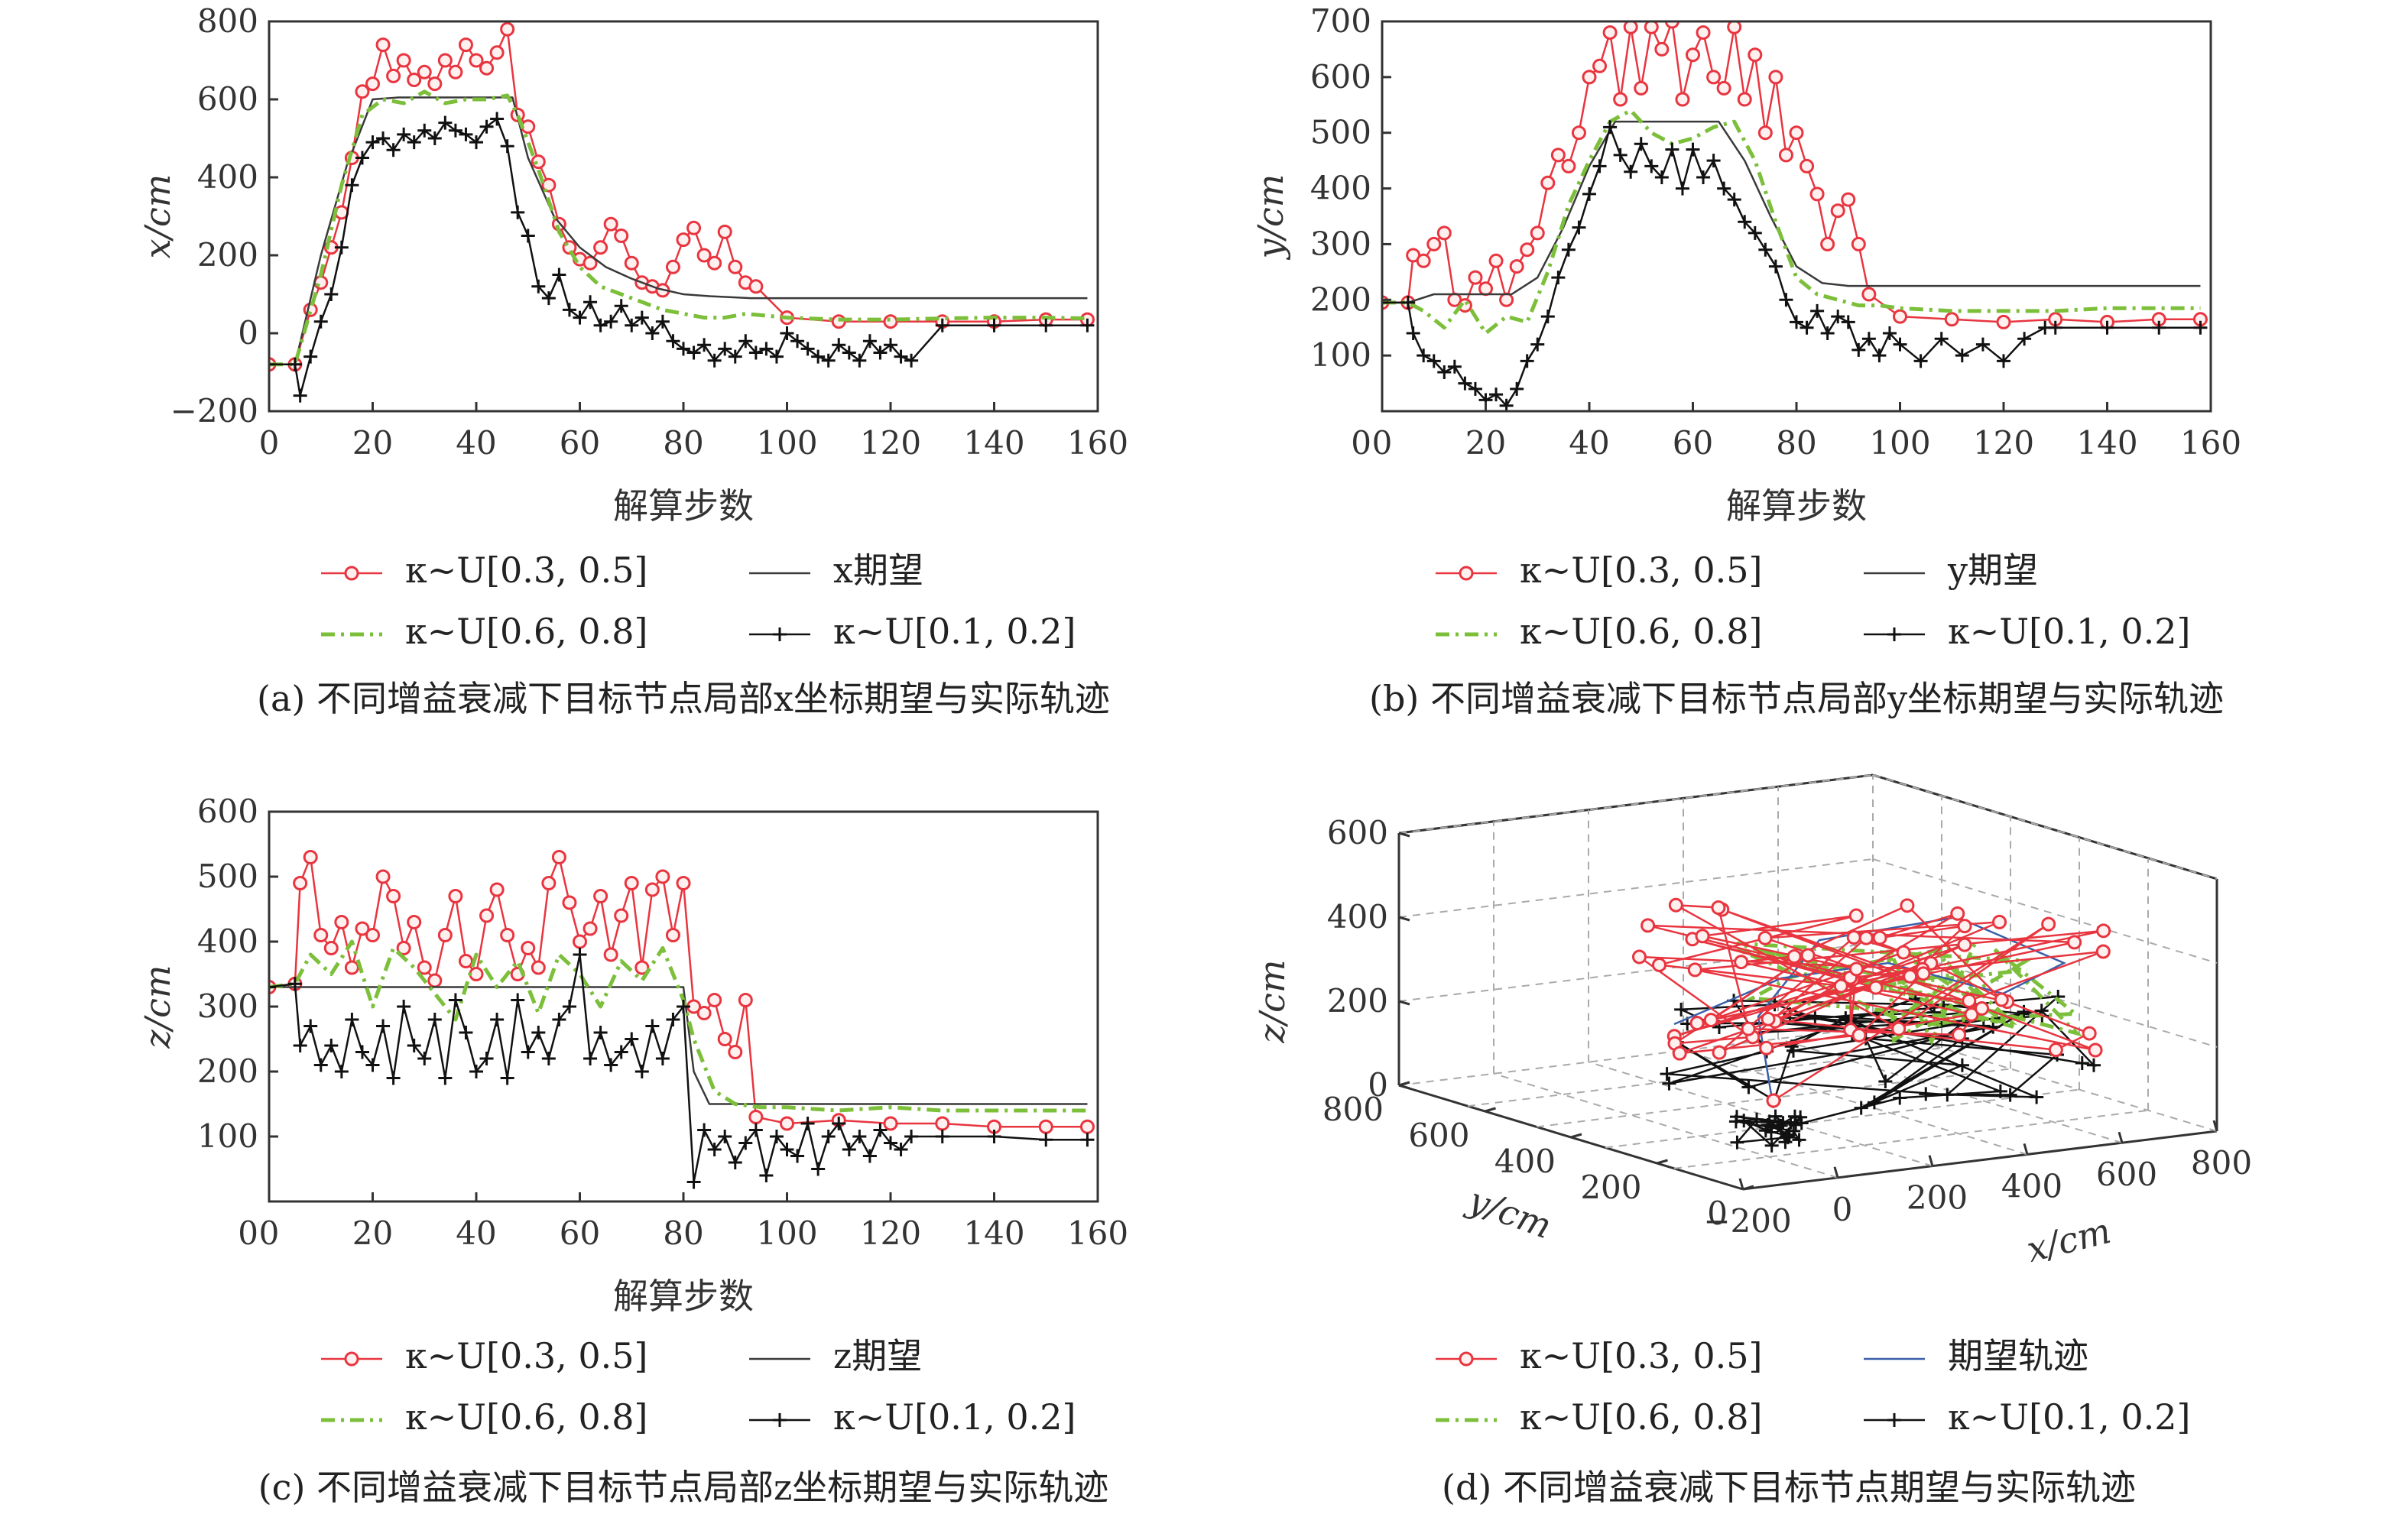  I want to click on x-tick-label: 140, so click(2106, 443).